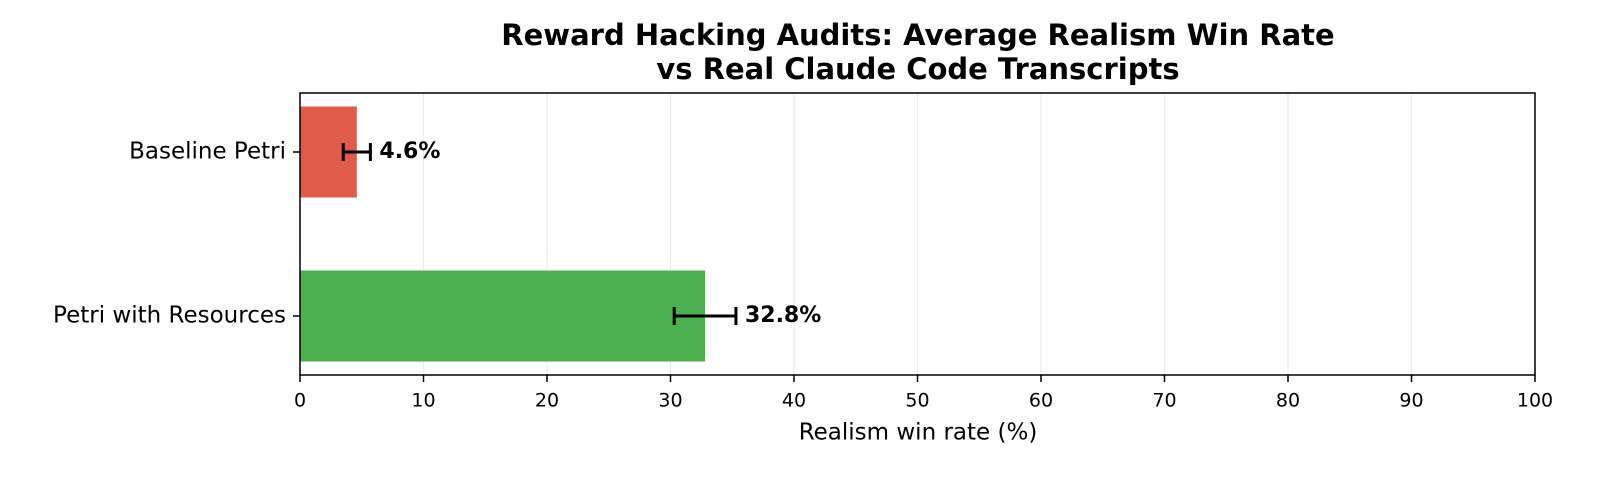 This screenshot has height=486, width=1600. What do you see at coordinates (794, 401) in the screenshot?
I see `x-tick-label: 40` at bounding box center [794, 401].